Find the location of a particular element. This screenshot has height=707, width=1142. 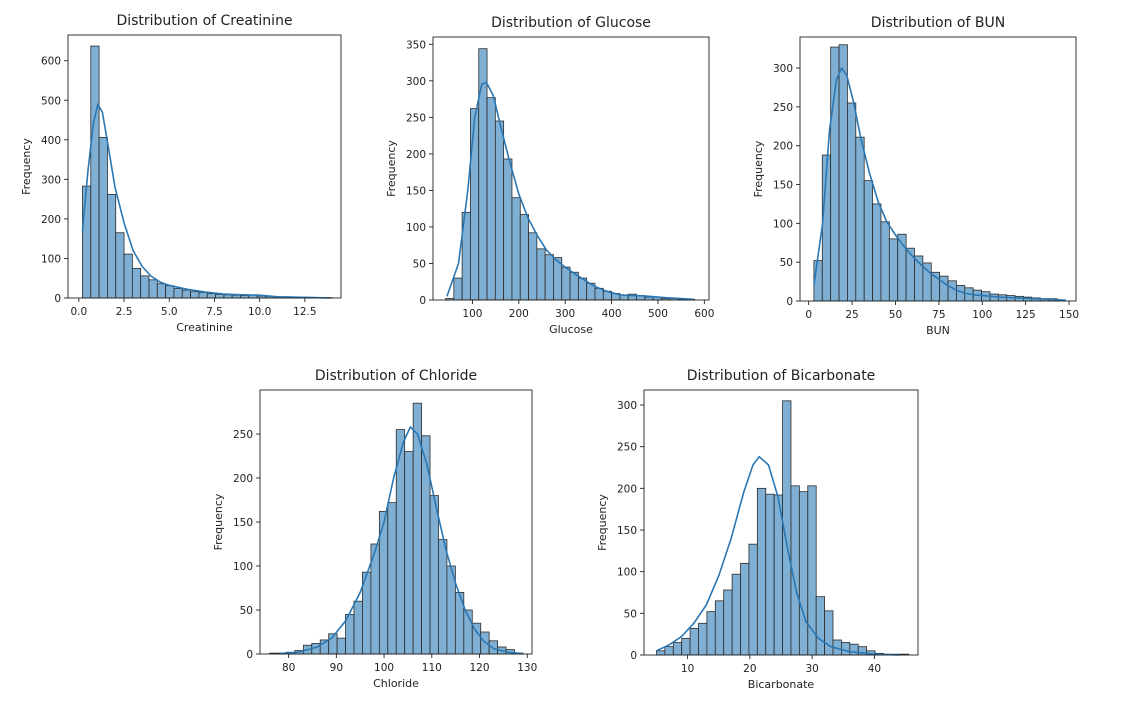

chart-title: Distribution of Bicarbonate is located at coordinates (781, 376).